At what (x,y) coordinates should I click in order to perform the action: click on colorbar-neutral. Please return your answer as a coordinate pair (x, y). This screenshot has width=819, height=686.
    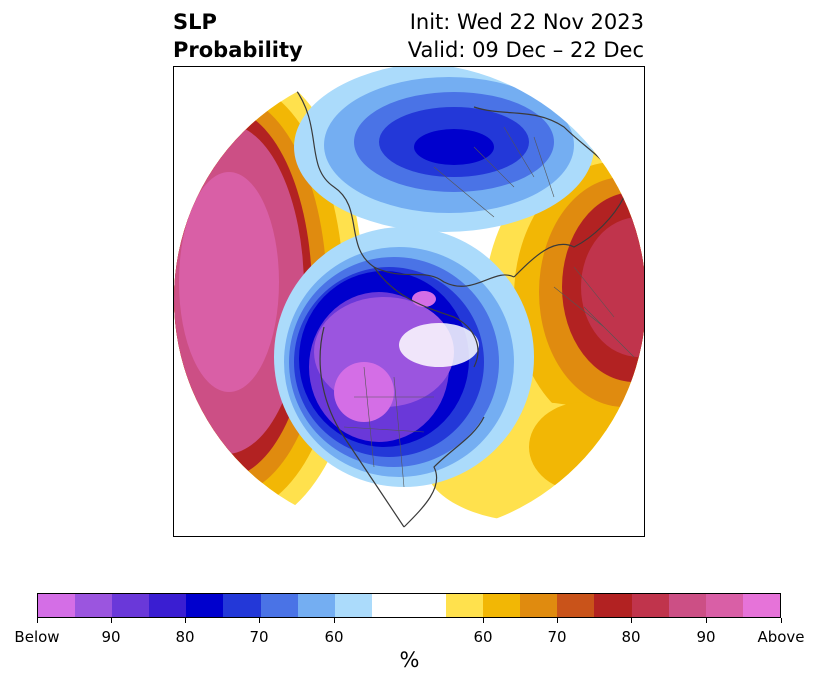
    Looking at the image, I should click on (409, 605).